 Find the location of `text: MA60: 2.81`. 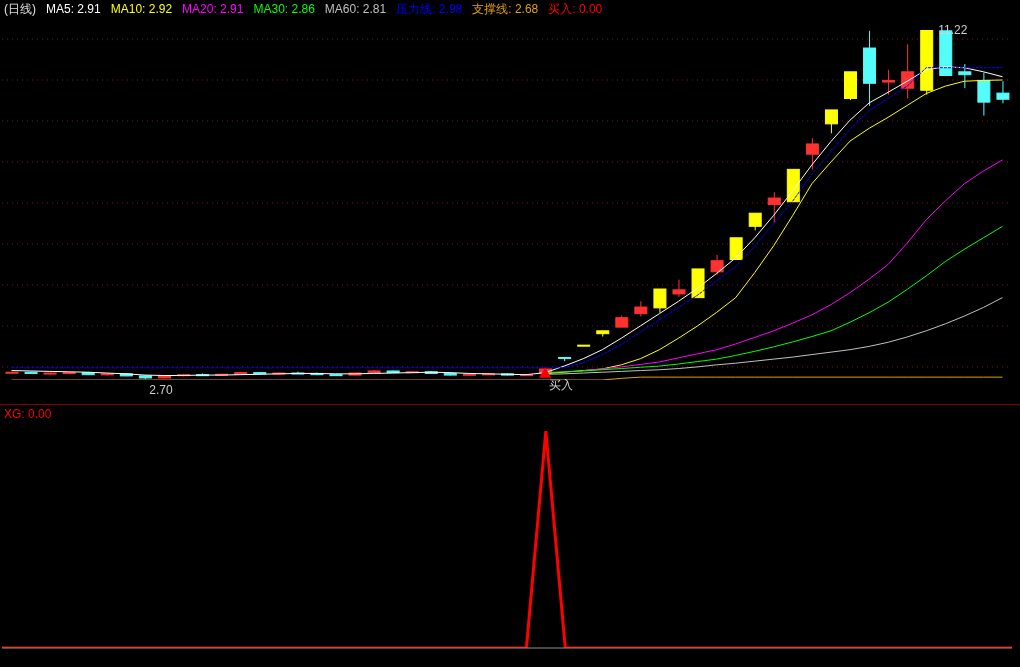

text: MA60: 2.81 is located at coordinates (355, 9).